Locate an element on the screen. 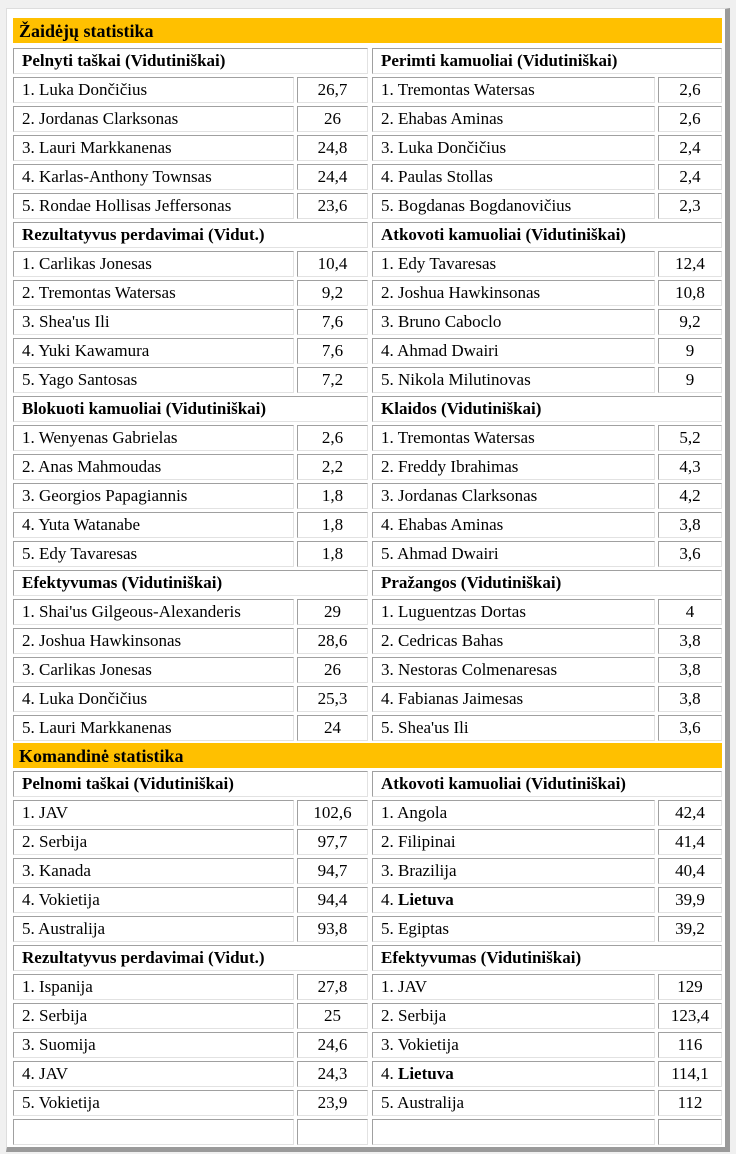 This screenshot has height=1154, width=736. group-header: Pelnyti taškai (Vidutiniškai) is located at coordinates (190, 61).